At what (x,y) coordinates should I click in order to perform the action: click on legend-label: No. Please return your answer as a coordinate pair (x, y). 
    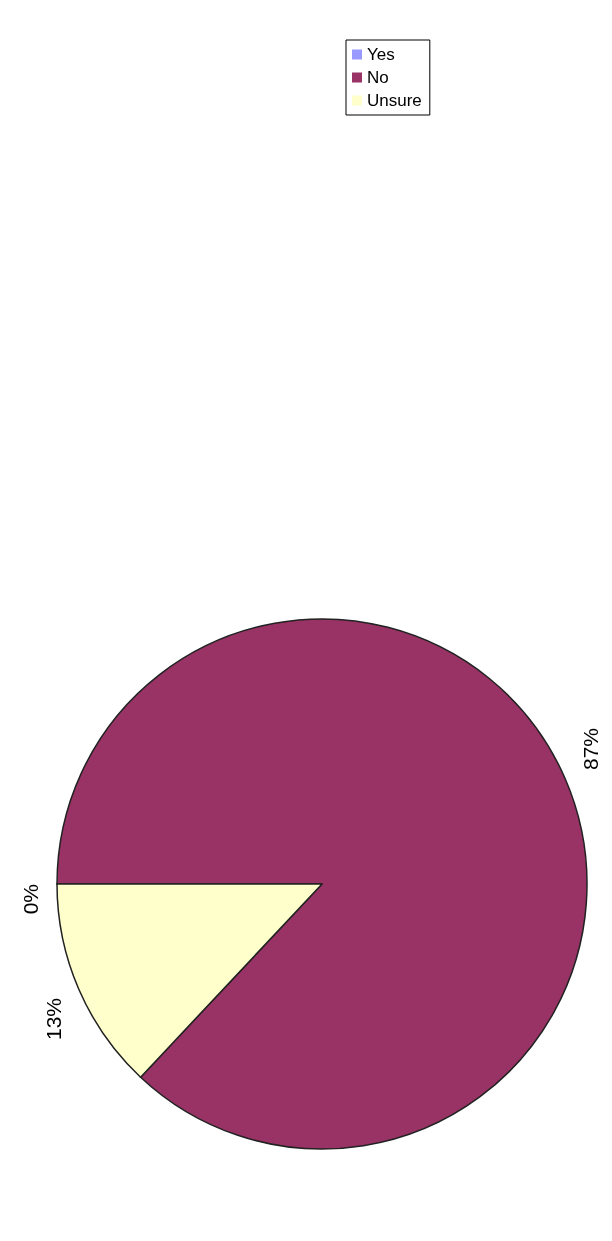
    Looking at the image, I should click on (378, 77).